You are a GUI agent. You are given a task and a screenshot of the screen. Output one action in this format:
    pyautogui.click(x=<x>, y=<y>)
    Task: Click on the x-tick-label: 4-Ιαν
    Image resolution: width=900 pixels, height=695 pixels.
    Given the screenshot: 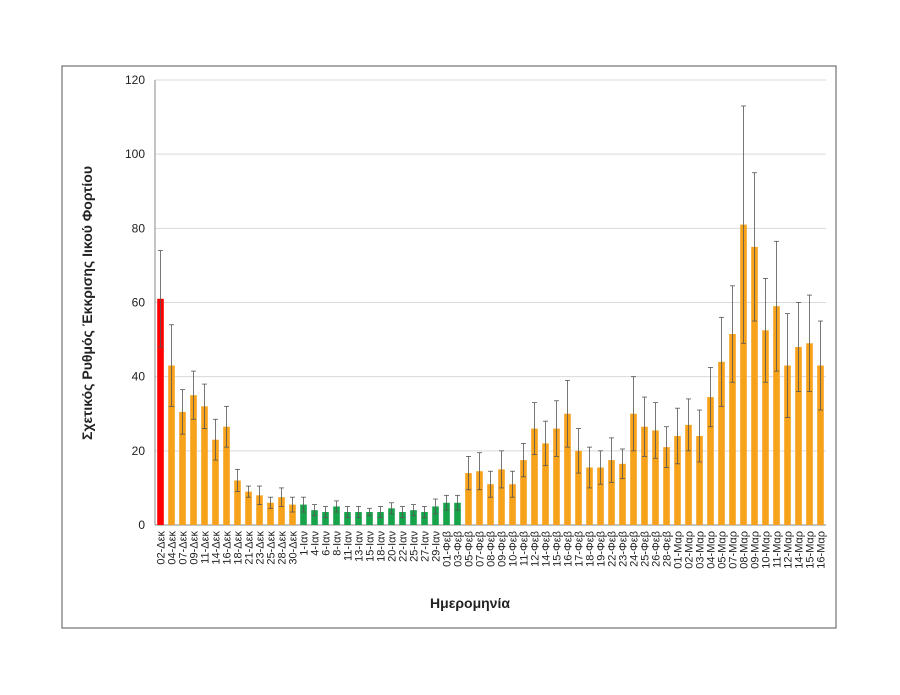 What is the action you would take?
    pyautogui.click(x=316, y=543)
    